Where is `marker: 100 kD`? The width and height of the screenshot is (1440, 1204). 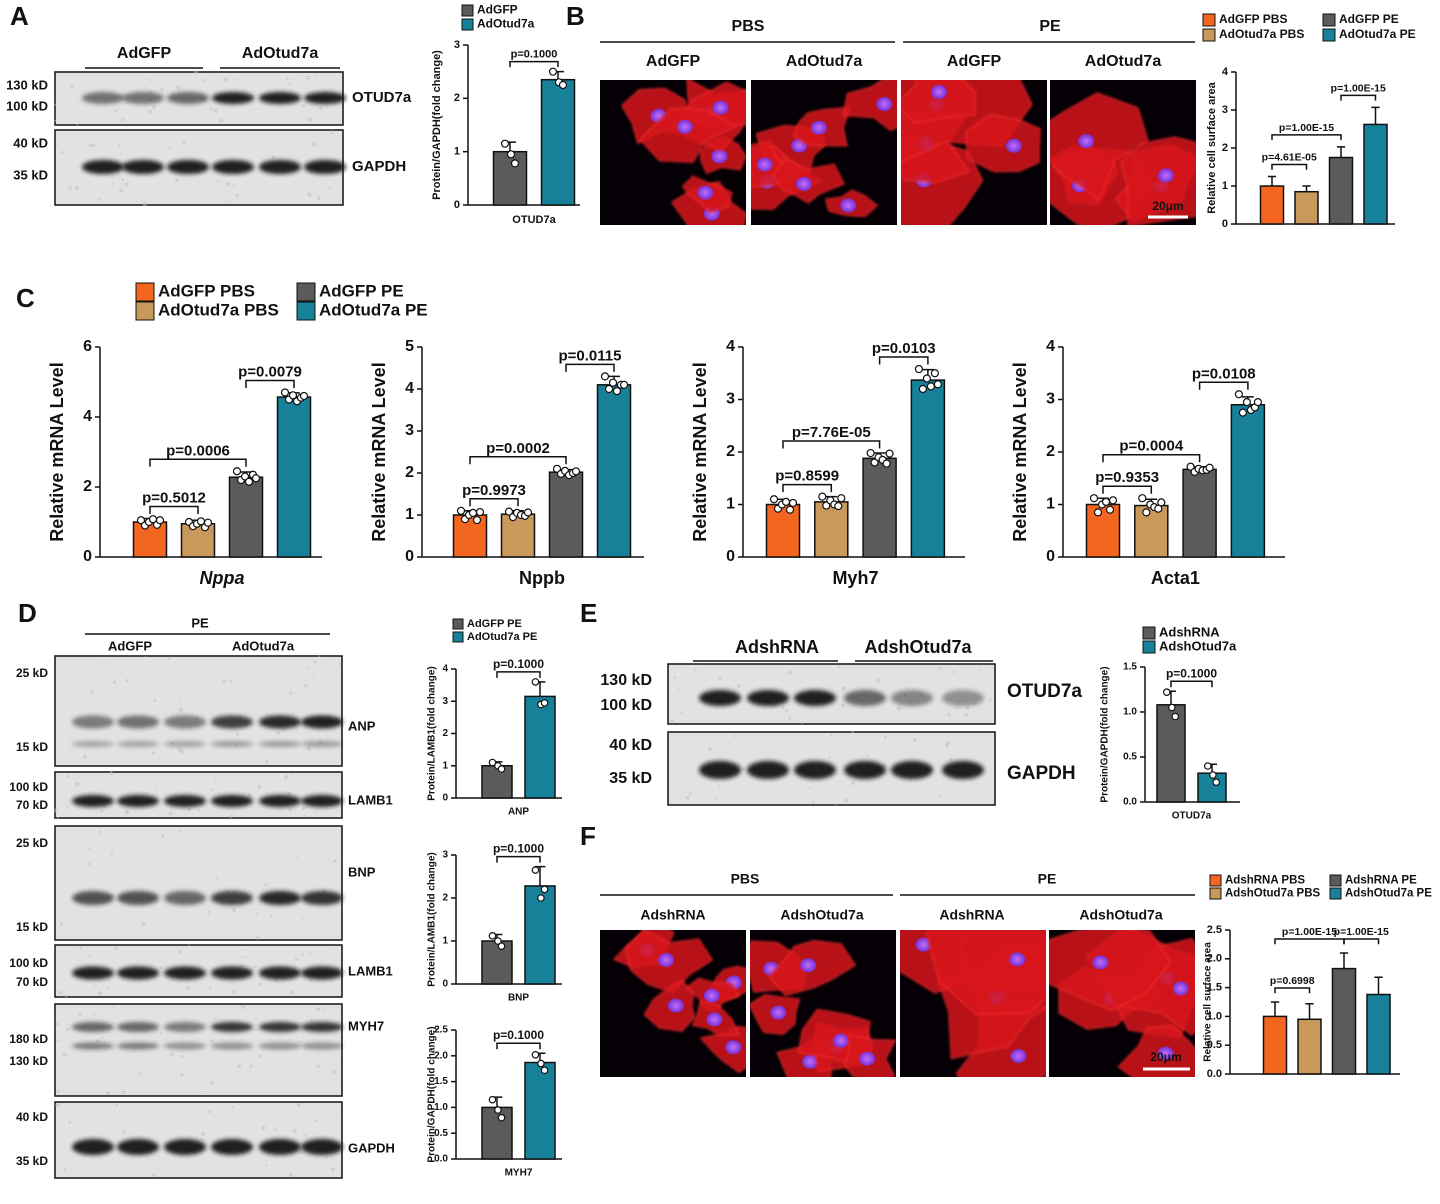
marker: 100 kD is located at coordinates (28, 963).